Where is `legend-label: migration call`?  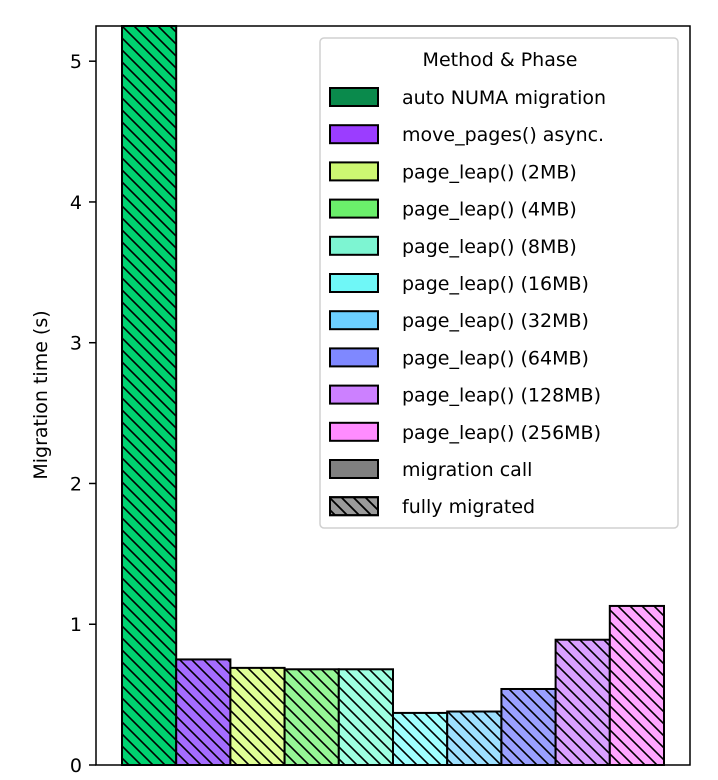 legend-label: migration call is located at coordinates (467, 470).